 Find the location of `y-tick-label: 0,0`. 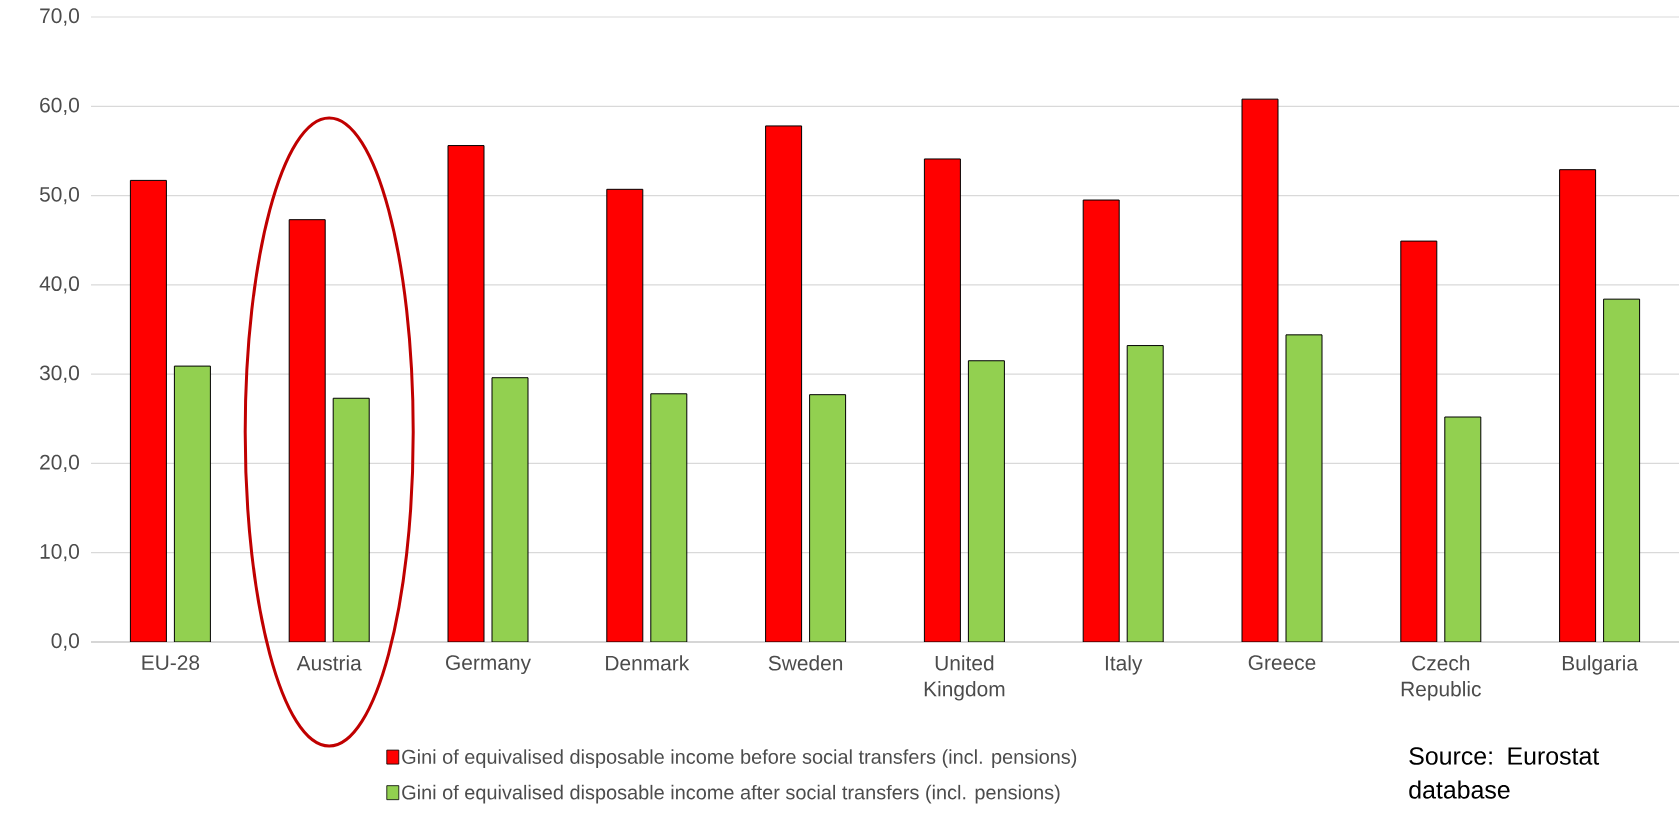

y-tick-label: 0,0 is located at coordinates (65, 642).